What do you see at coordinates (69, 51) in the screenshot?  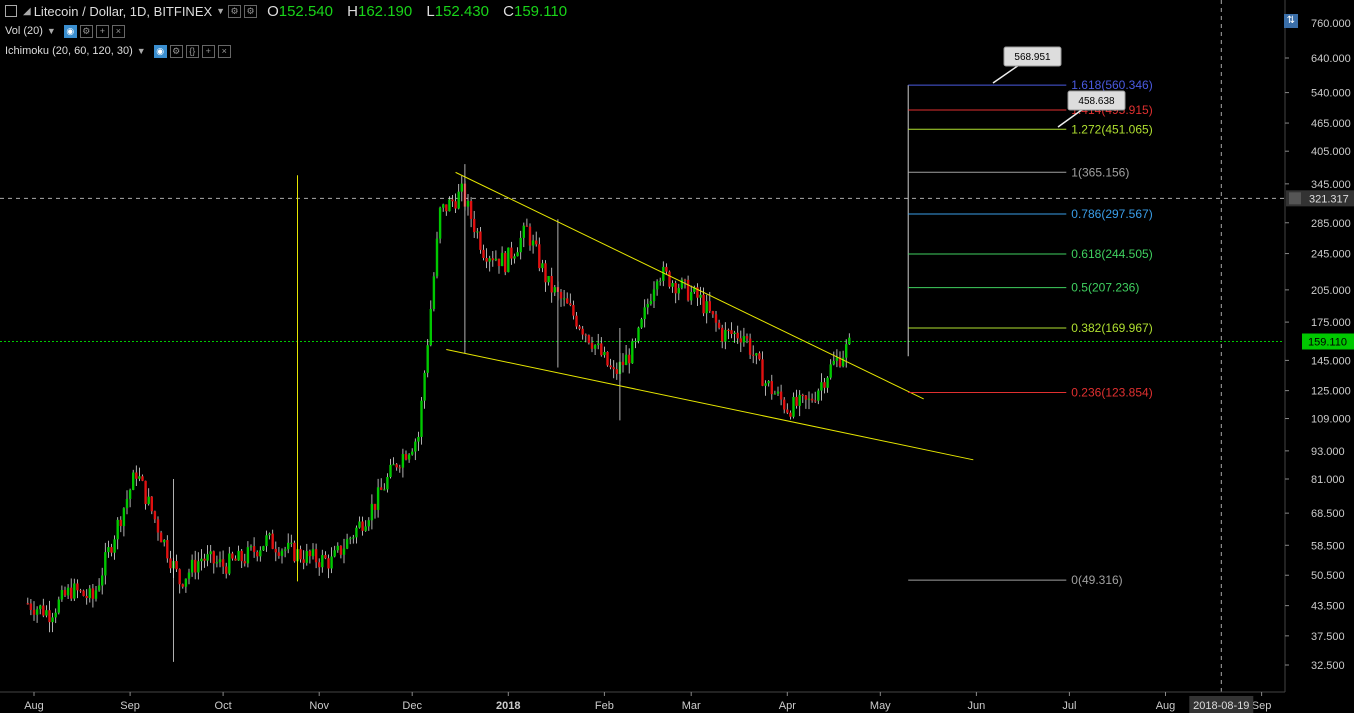 I see `ichimoku-label: Ichimoku (20, 60, 120, 30)` at bounding box center [69, 51].